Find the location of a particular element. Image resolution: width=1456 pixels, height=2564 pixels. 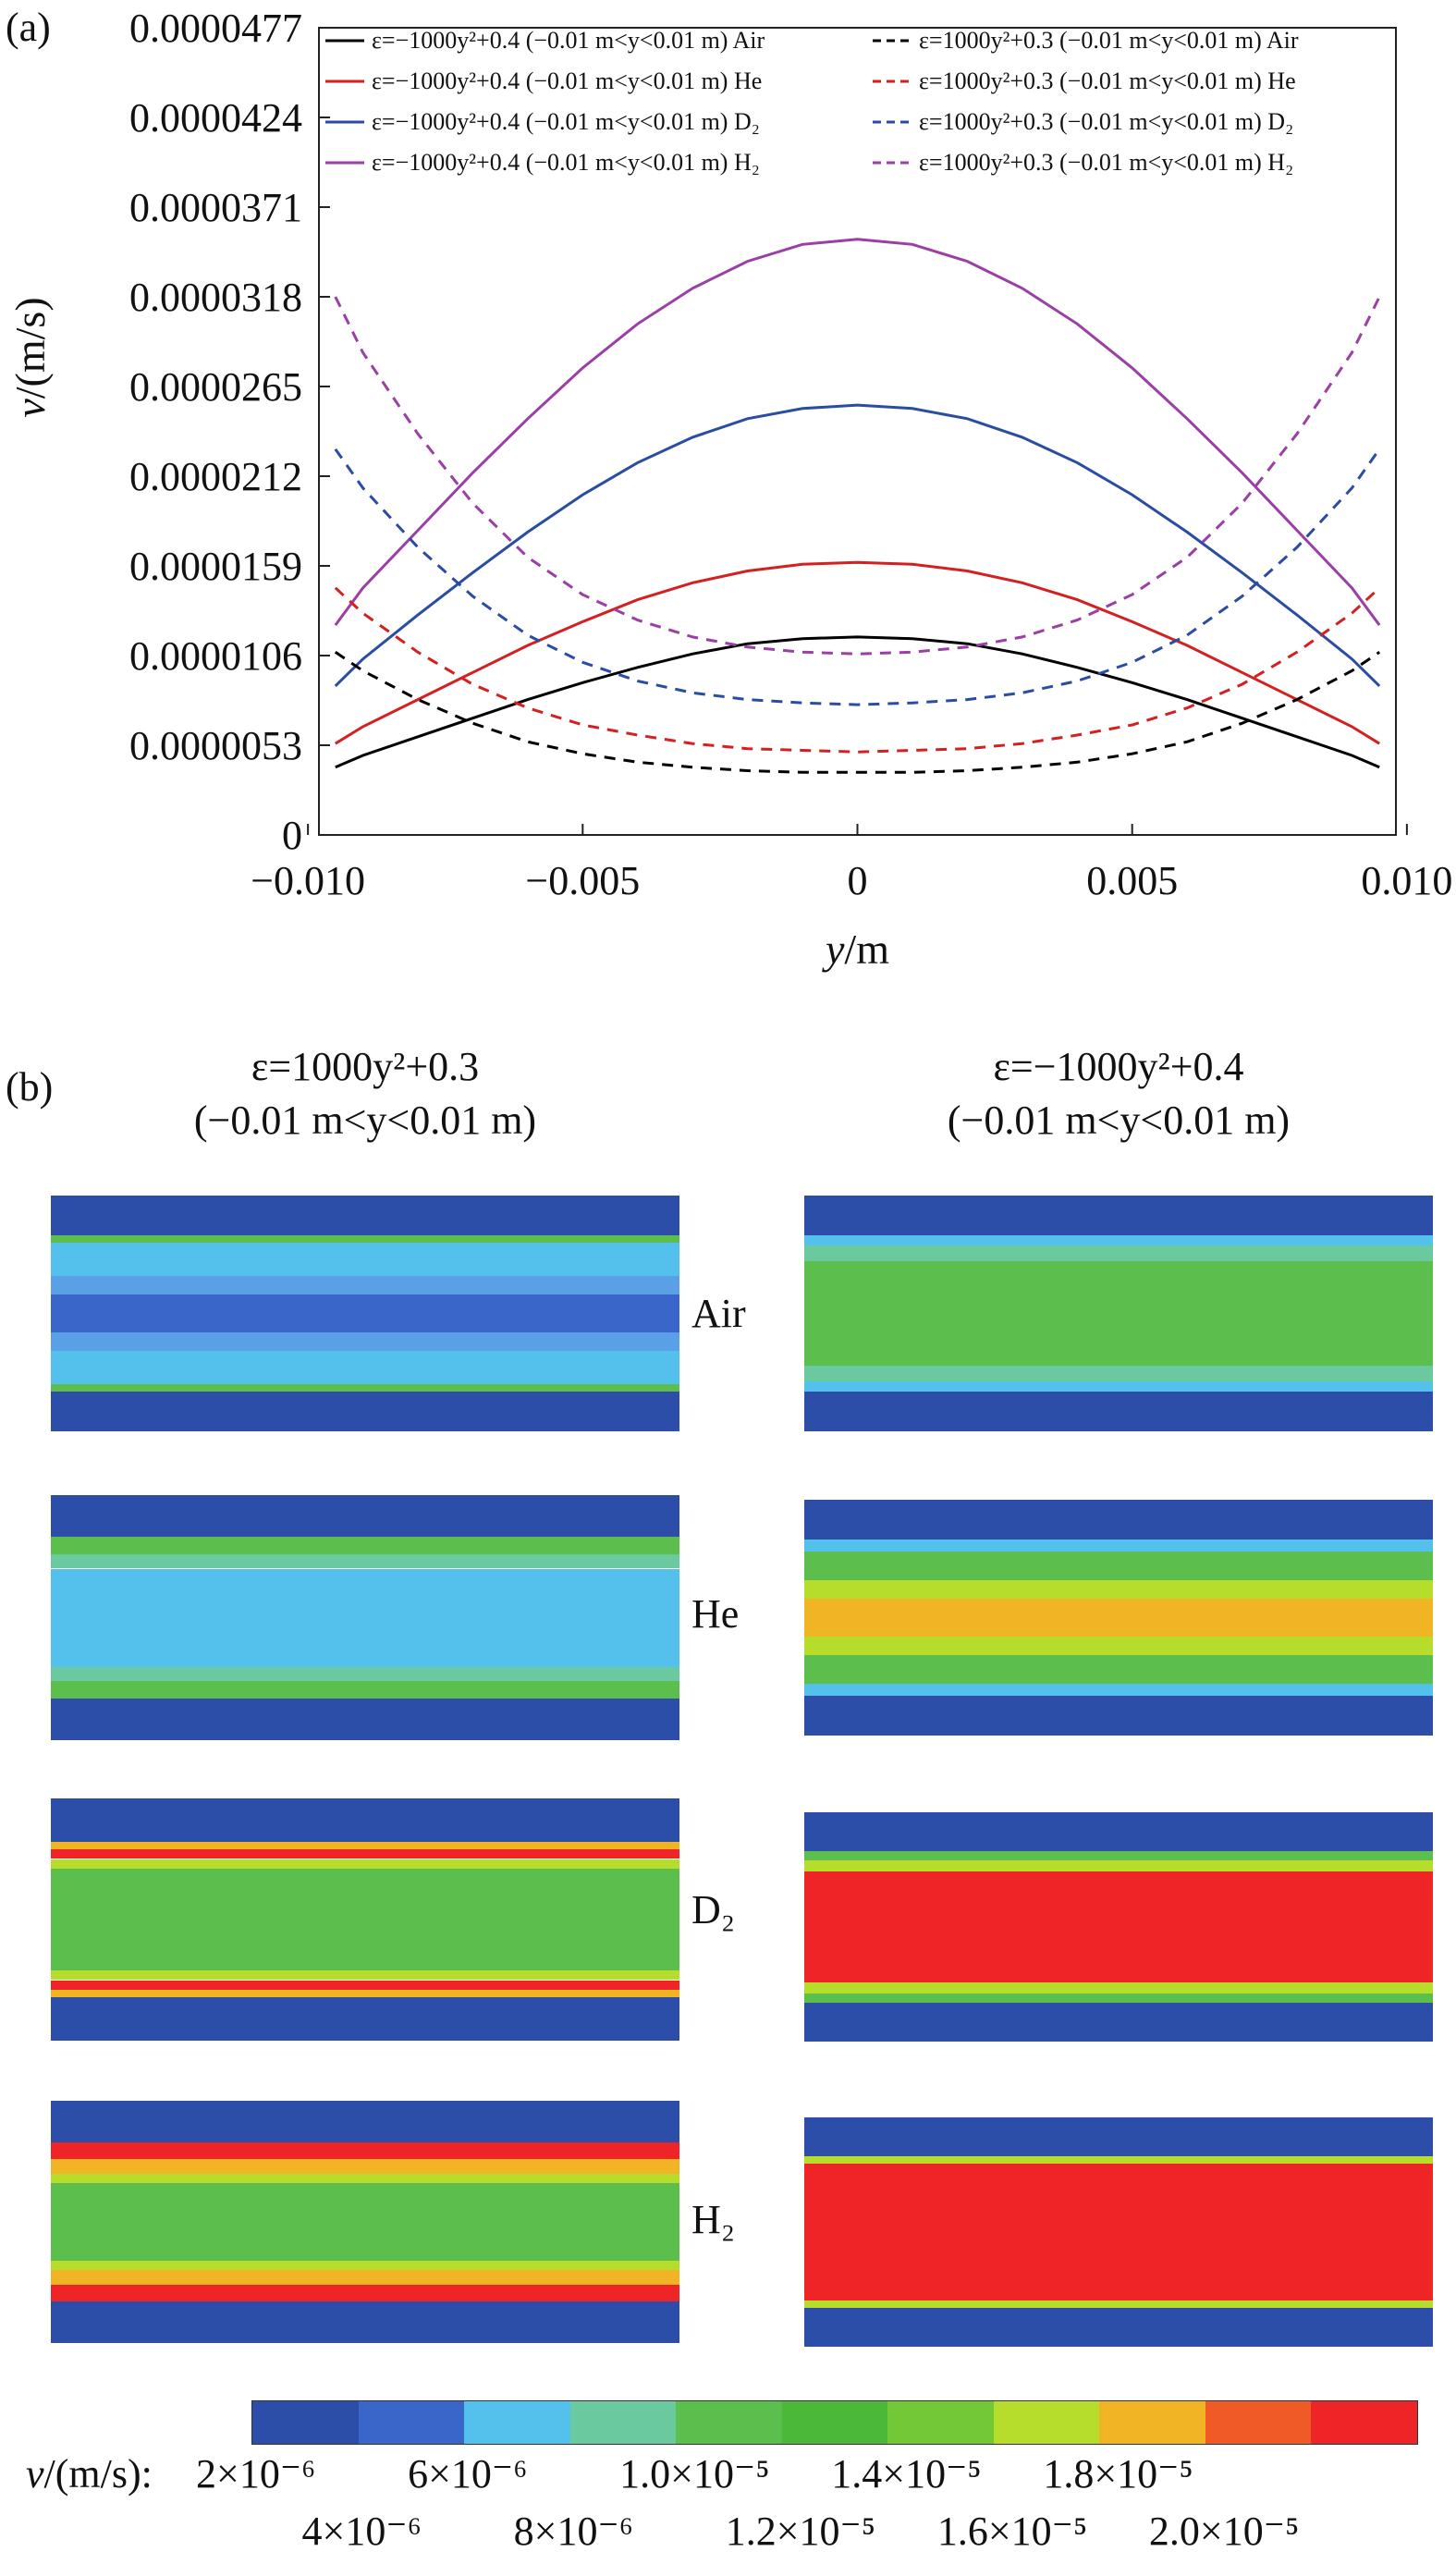

y-tick-label: 0.0000371 is located at coordinates (215, 207).